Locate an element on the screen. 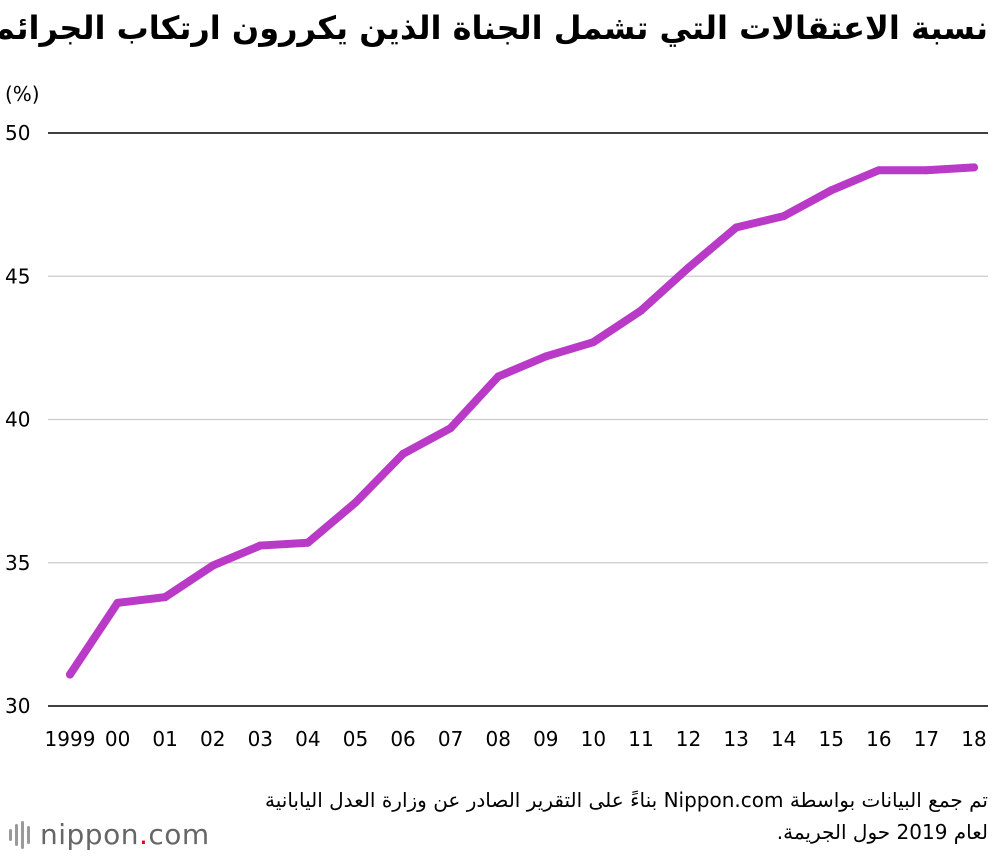 The height and width of the screenshot is (856, 1000). x-tick-label: 17 is located at coordinates (926, 739).